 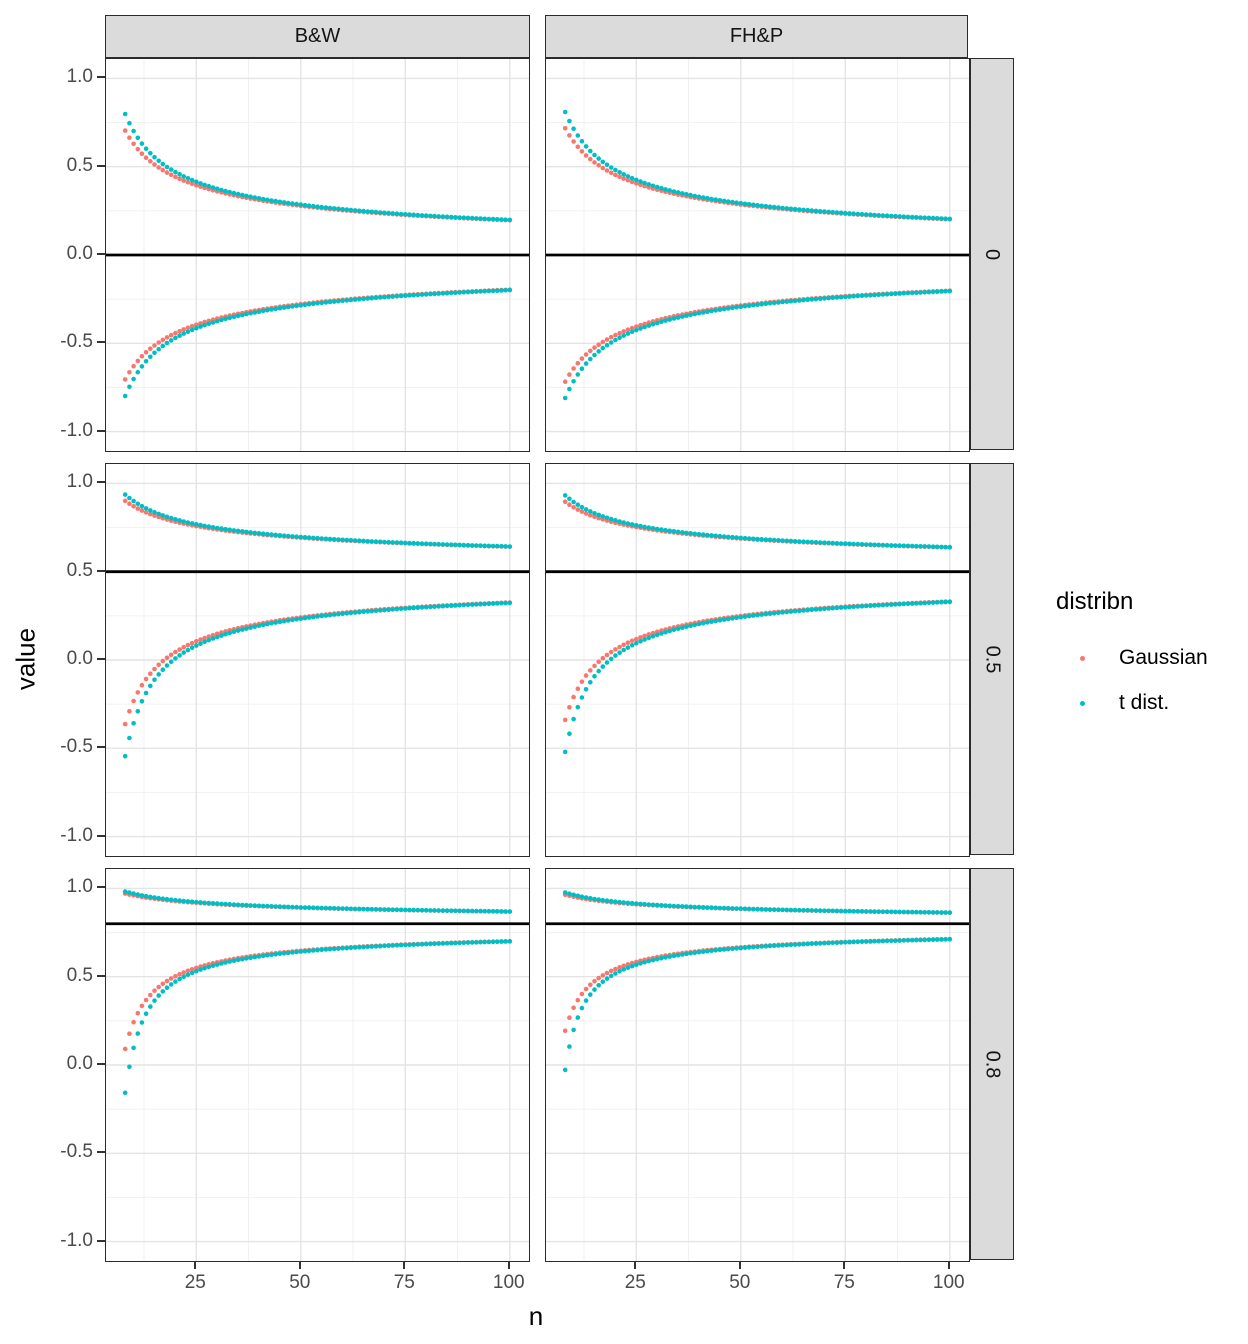 What do you see at coordinates (1082, 658) in the screenshot?
I see `gaussian-point-icon` at bounding box center [1082, 658].